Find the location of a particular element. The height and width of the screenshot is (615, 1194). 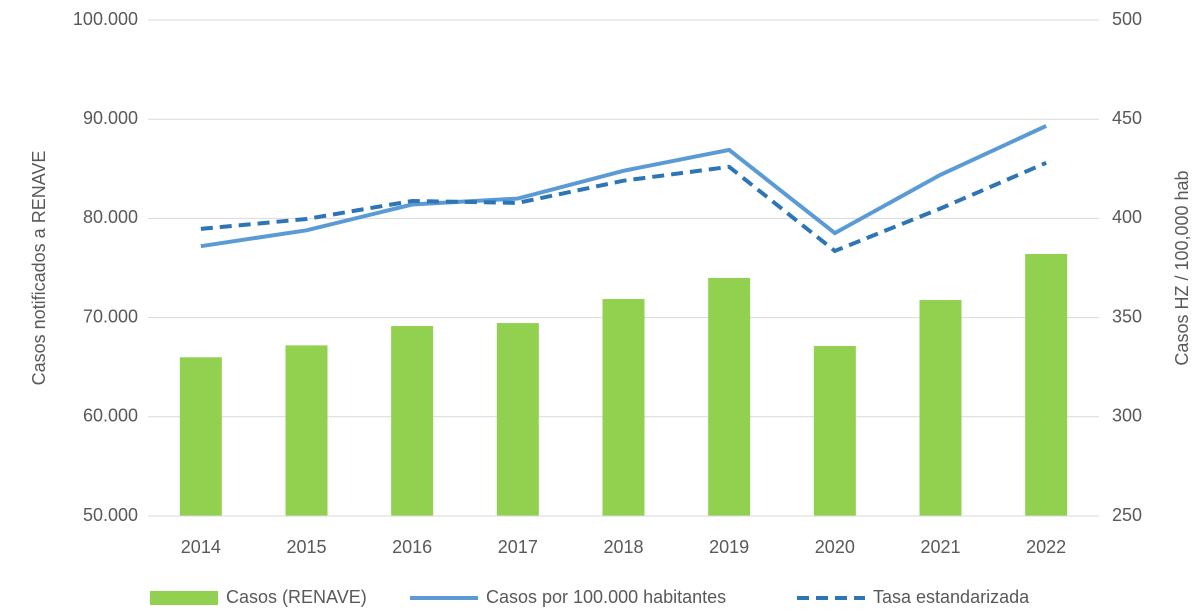

x-tick-label: 2021 is located at coordinates (940, 547).